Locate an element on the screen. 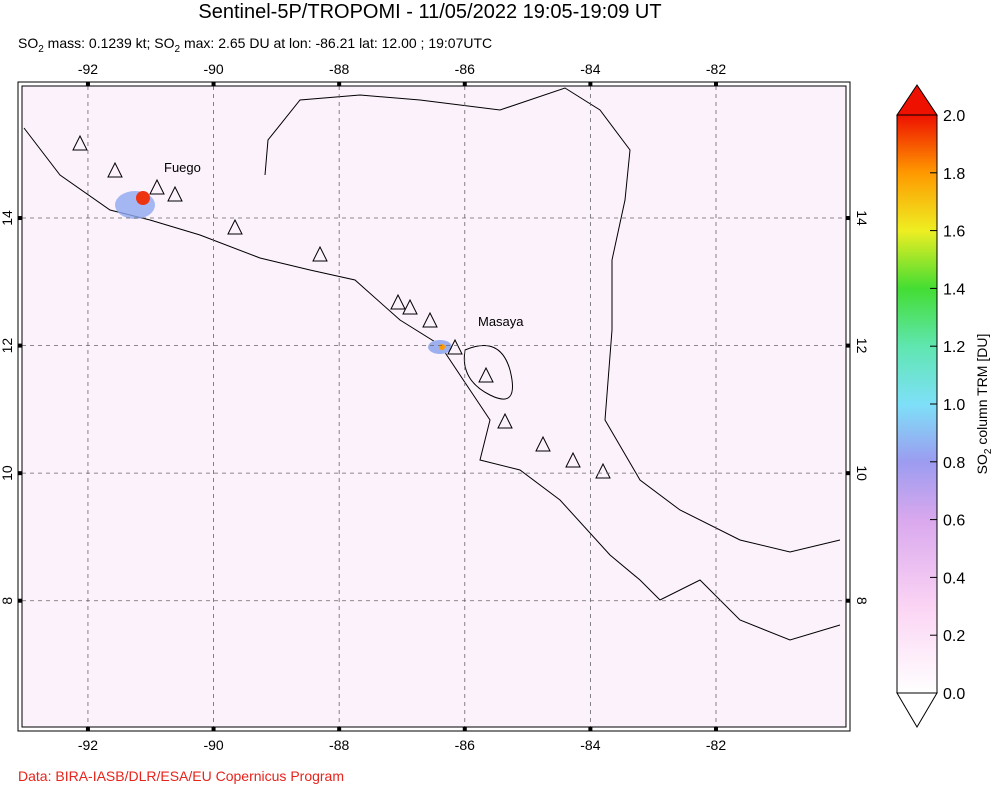  colorbar-tick-label: 1.6 is located at coordinates (954, 232).